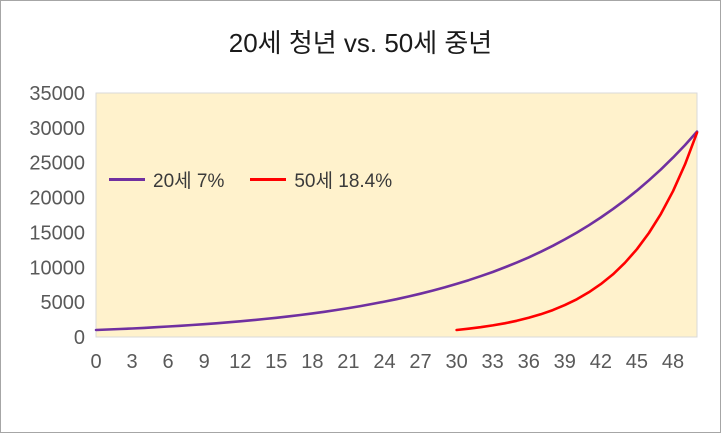  I want to click on y-tick-label: 30000, so click(57, 129).